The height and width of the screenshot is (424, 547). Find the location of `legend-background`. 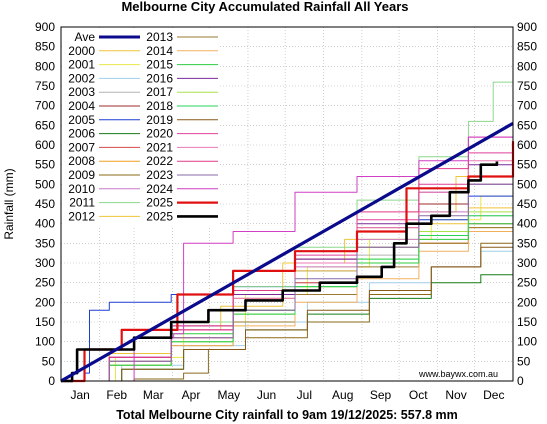

legend-background is located at coordinates (141, 127).